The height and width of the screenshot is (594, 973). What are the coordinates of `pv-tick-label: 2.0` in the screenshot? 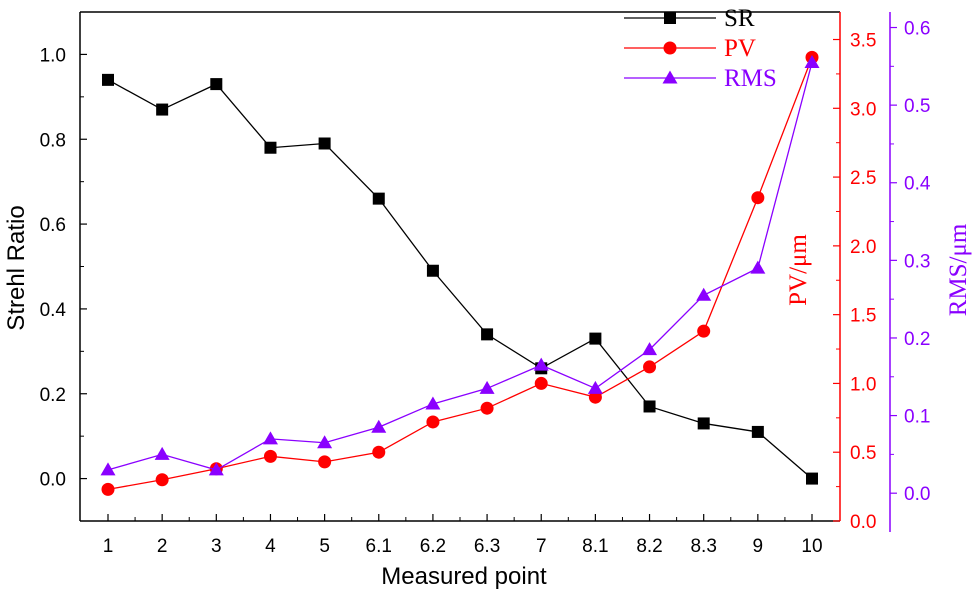 It's located at (863, 247).